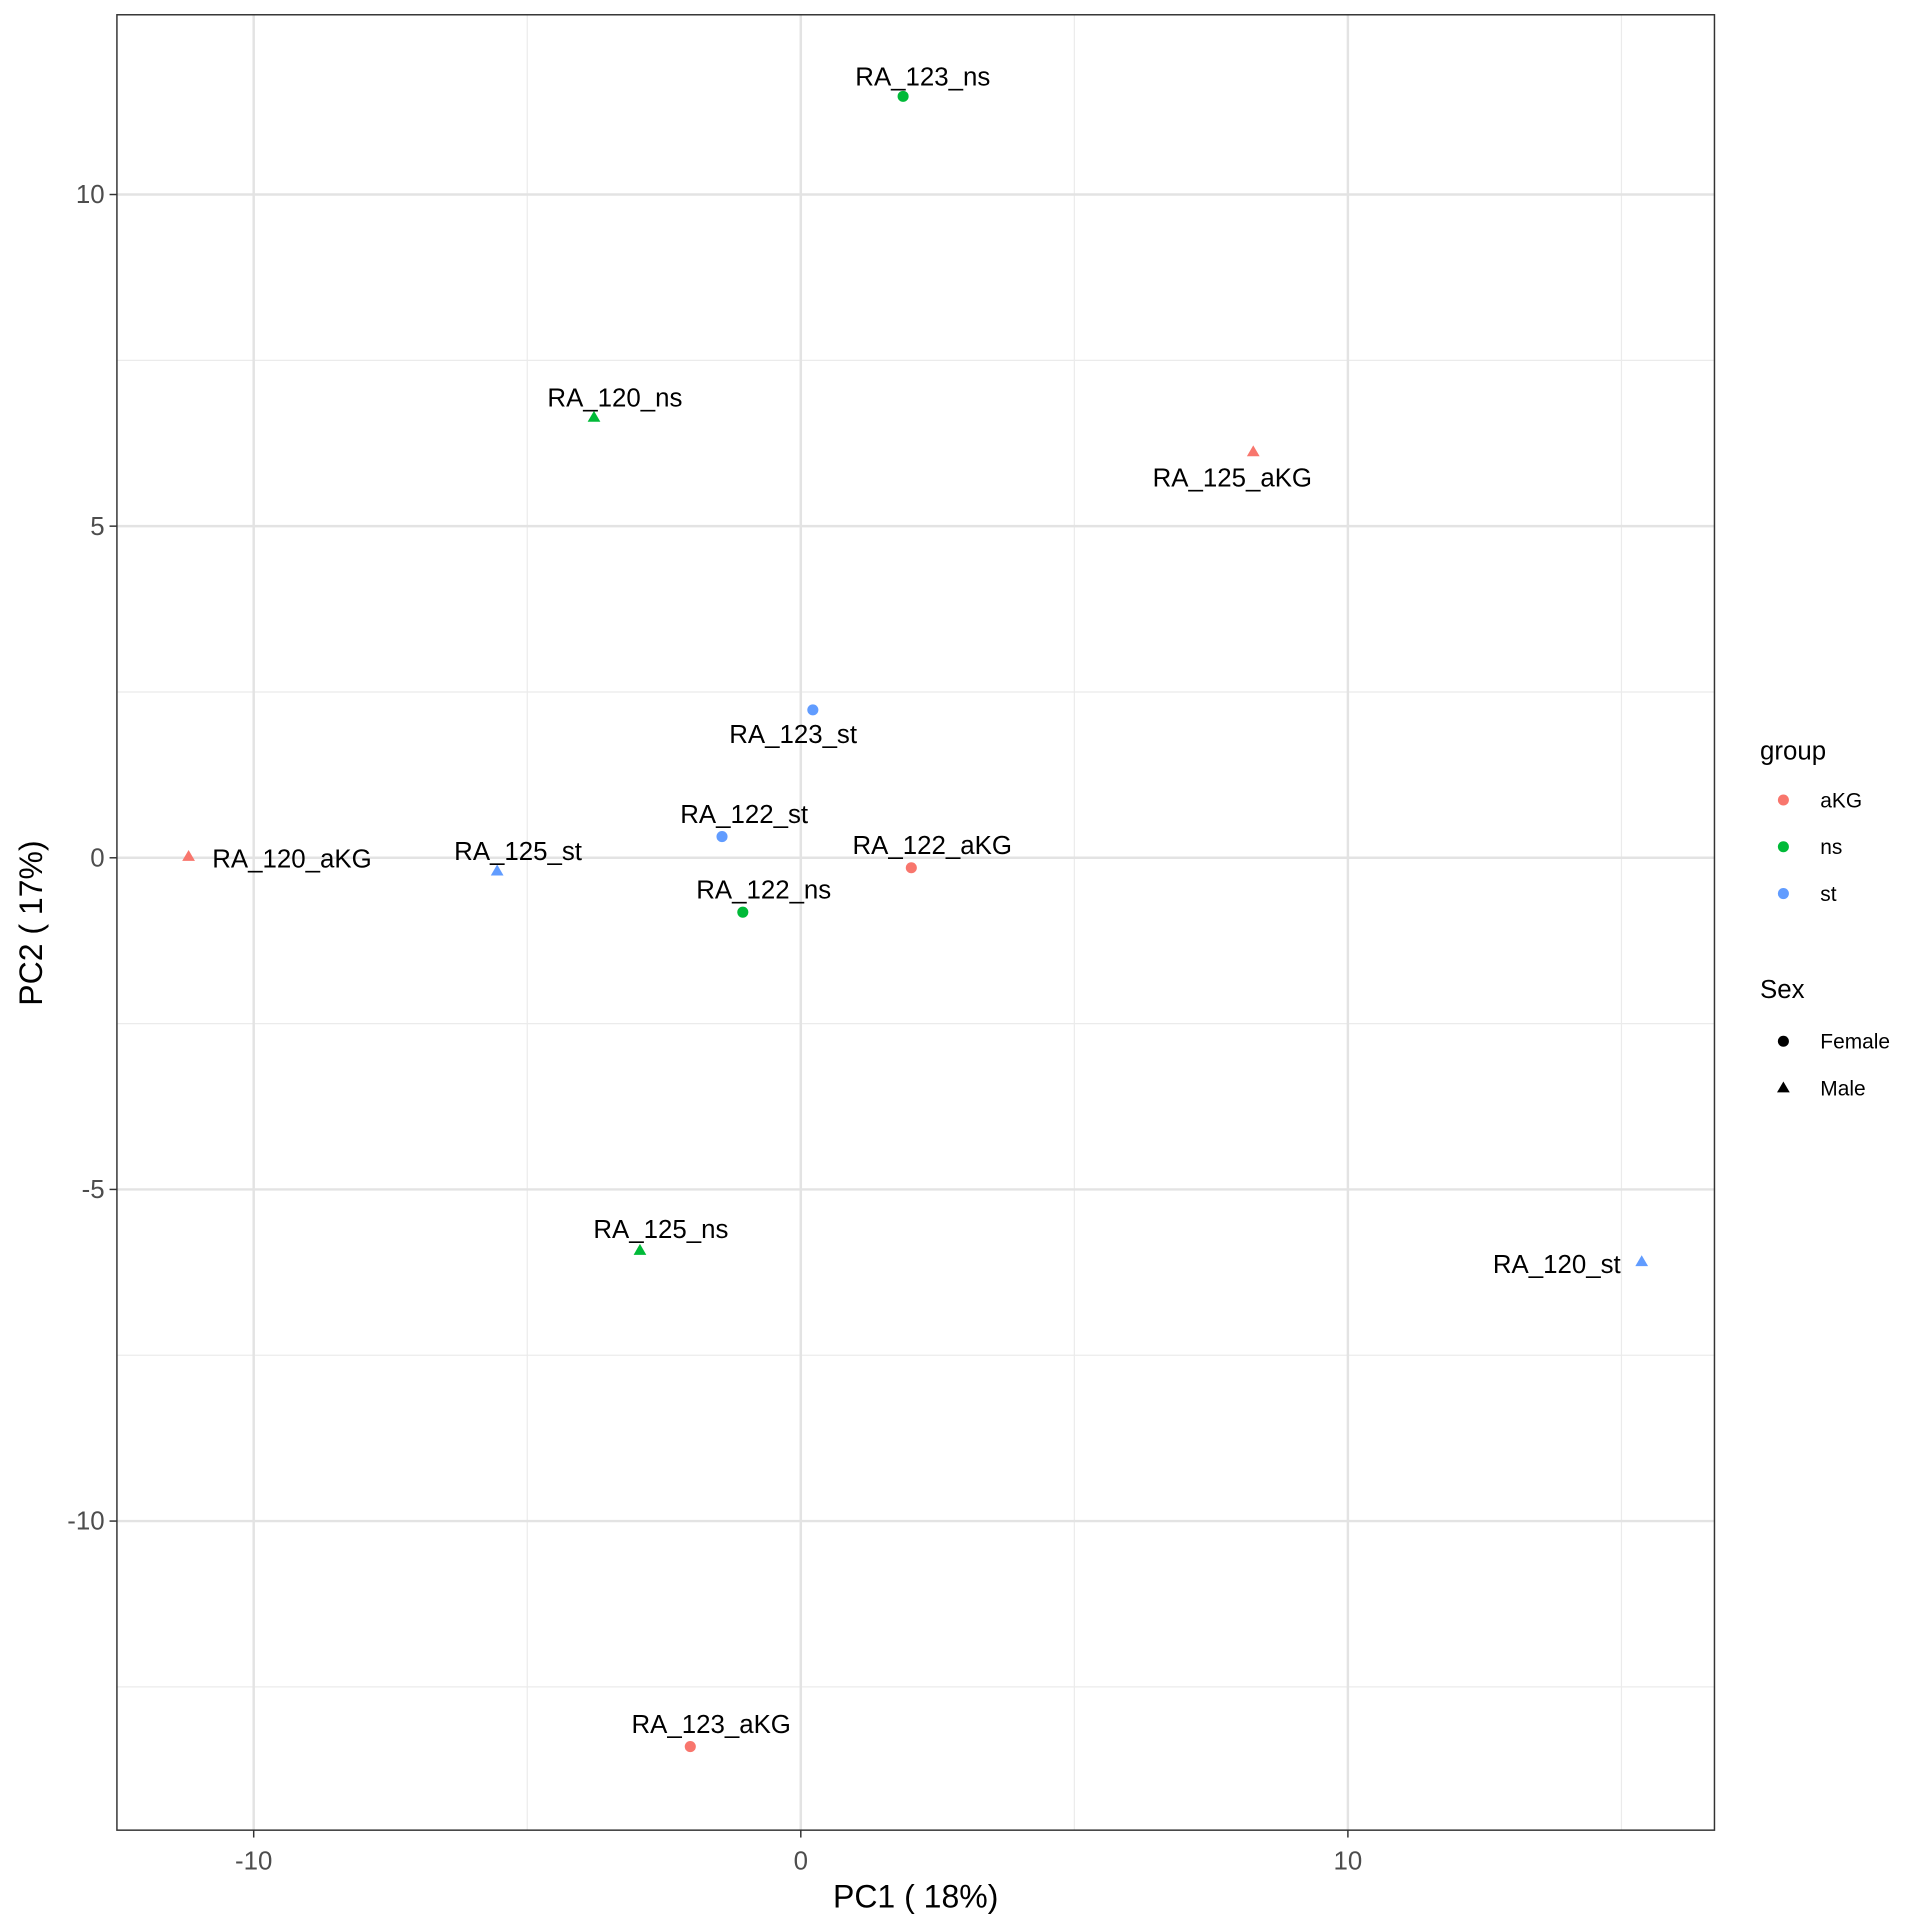  I want to click on data-point-RA_125_st, so click(497, 870).